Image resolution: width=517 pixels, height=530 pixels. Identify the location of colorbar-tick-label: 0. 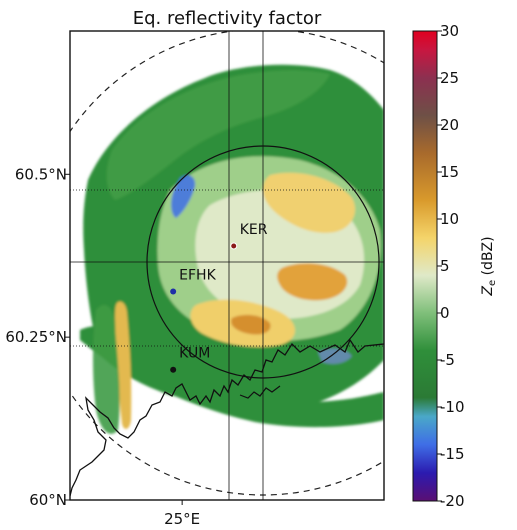
(445, 313).